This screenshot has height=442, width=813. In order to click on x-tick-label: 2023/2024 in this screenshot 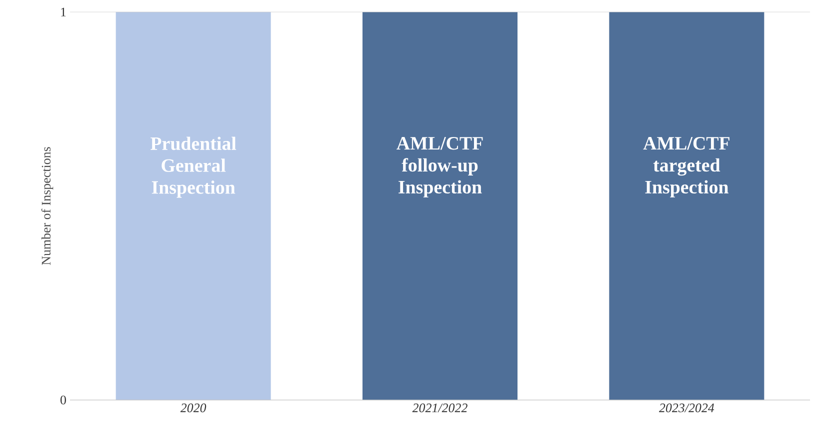, I will do `click(686, 408)`.